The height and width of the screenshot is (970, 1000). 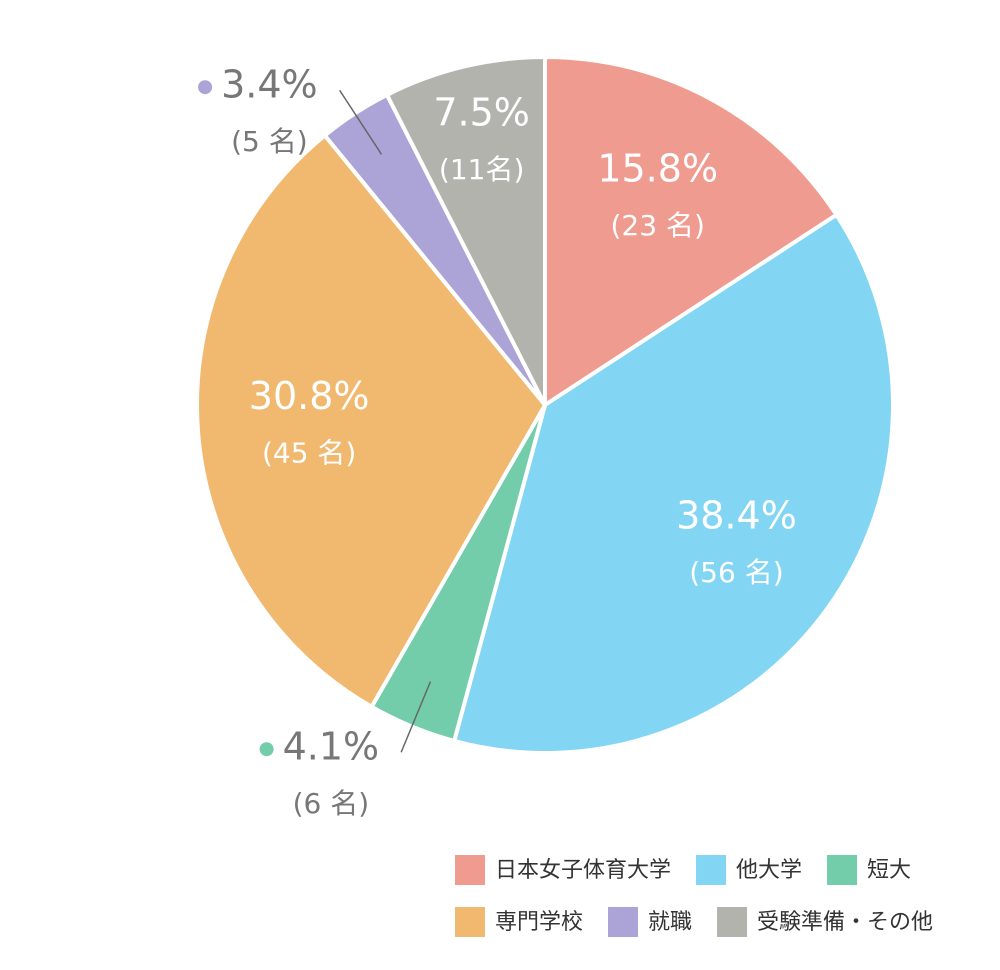 What do you see at coordinates (269, 141) in the screenshot?
I see `count-label: (5 名)` at bounding box center [269, 141].